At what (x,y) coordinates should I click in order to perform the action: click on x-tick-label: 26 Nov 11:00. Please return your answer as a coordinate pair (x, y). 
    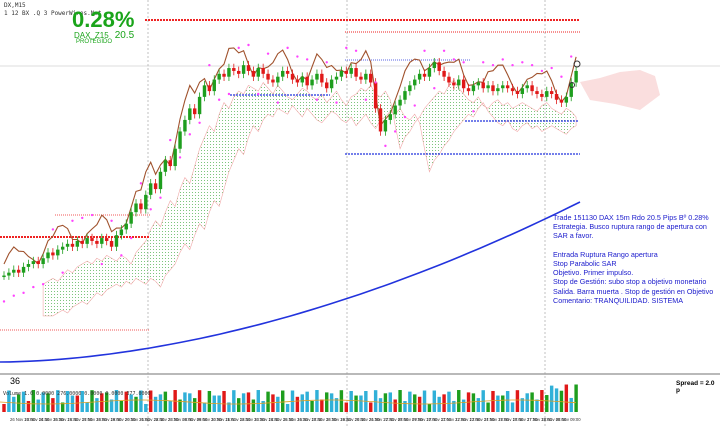
    Looking at the image, I should click on (223, 419).